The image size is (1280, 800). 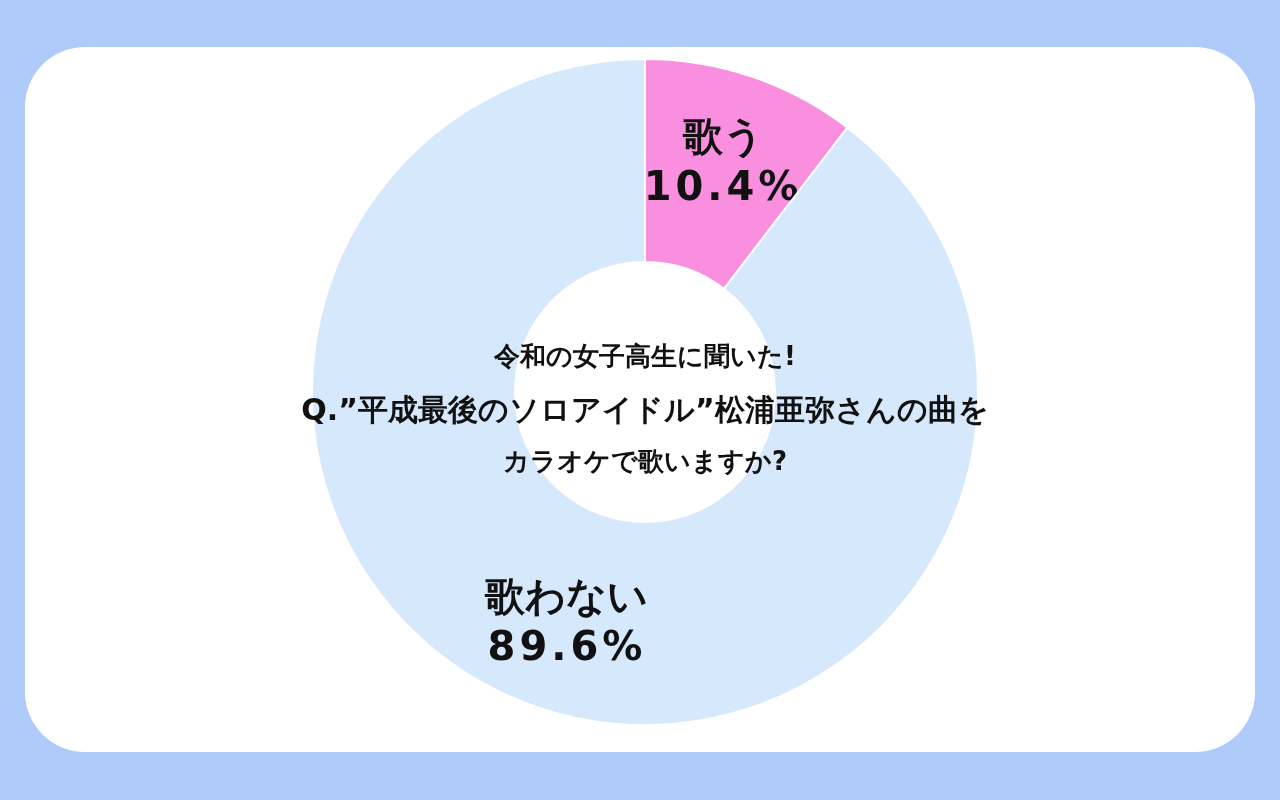 What do you see at coordinates (645, 434) in the screenshot?
I see `text: Q.”平成最後のソロアイドル”松浦亜弥さんの曲をカラオケで歌いますか?` at bounding box center [645, 434].